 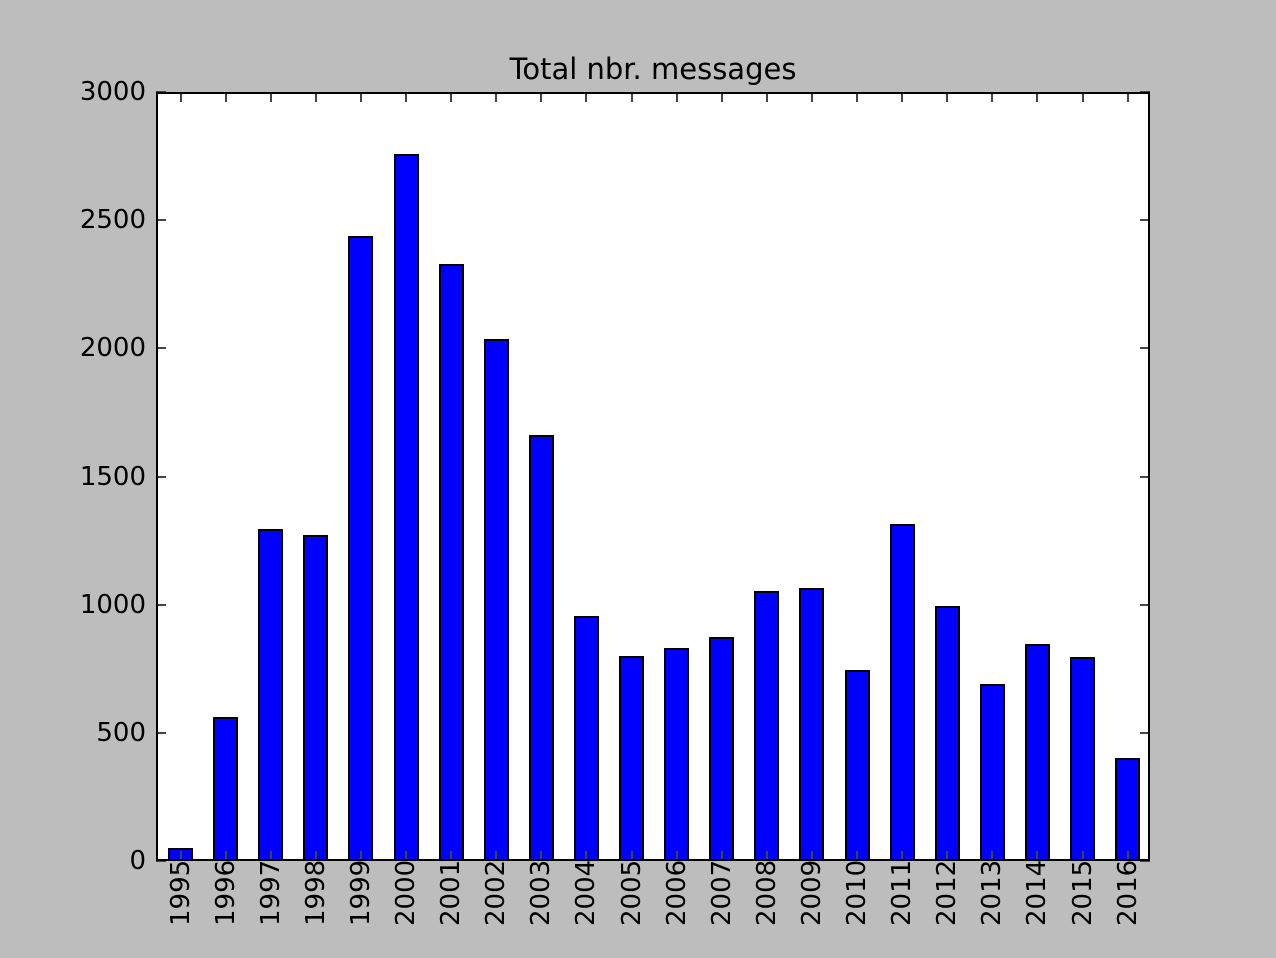 I want to click on x-tick-label: 2007, so click(x=721, y=892).